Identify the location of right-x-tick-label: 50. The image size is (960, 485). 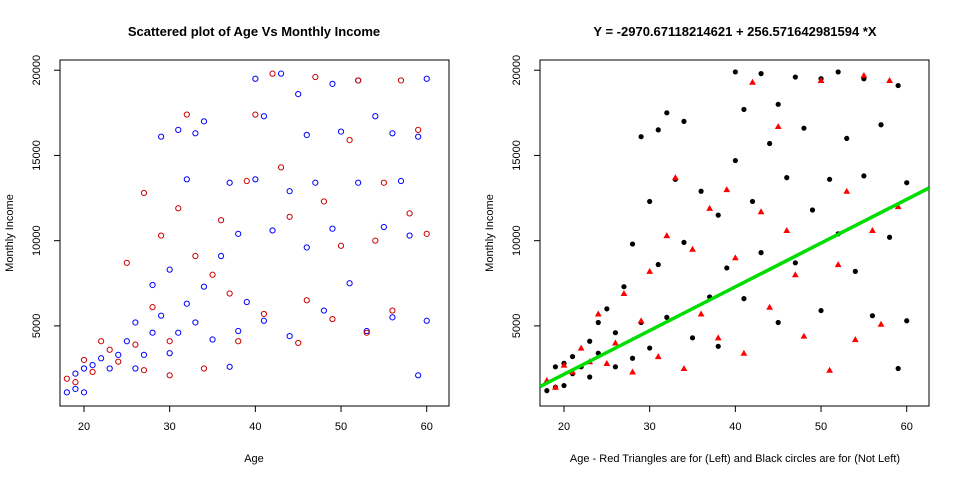
(821, 427).